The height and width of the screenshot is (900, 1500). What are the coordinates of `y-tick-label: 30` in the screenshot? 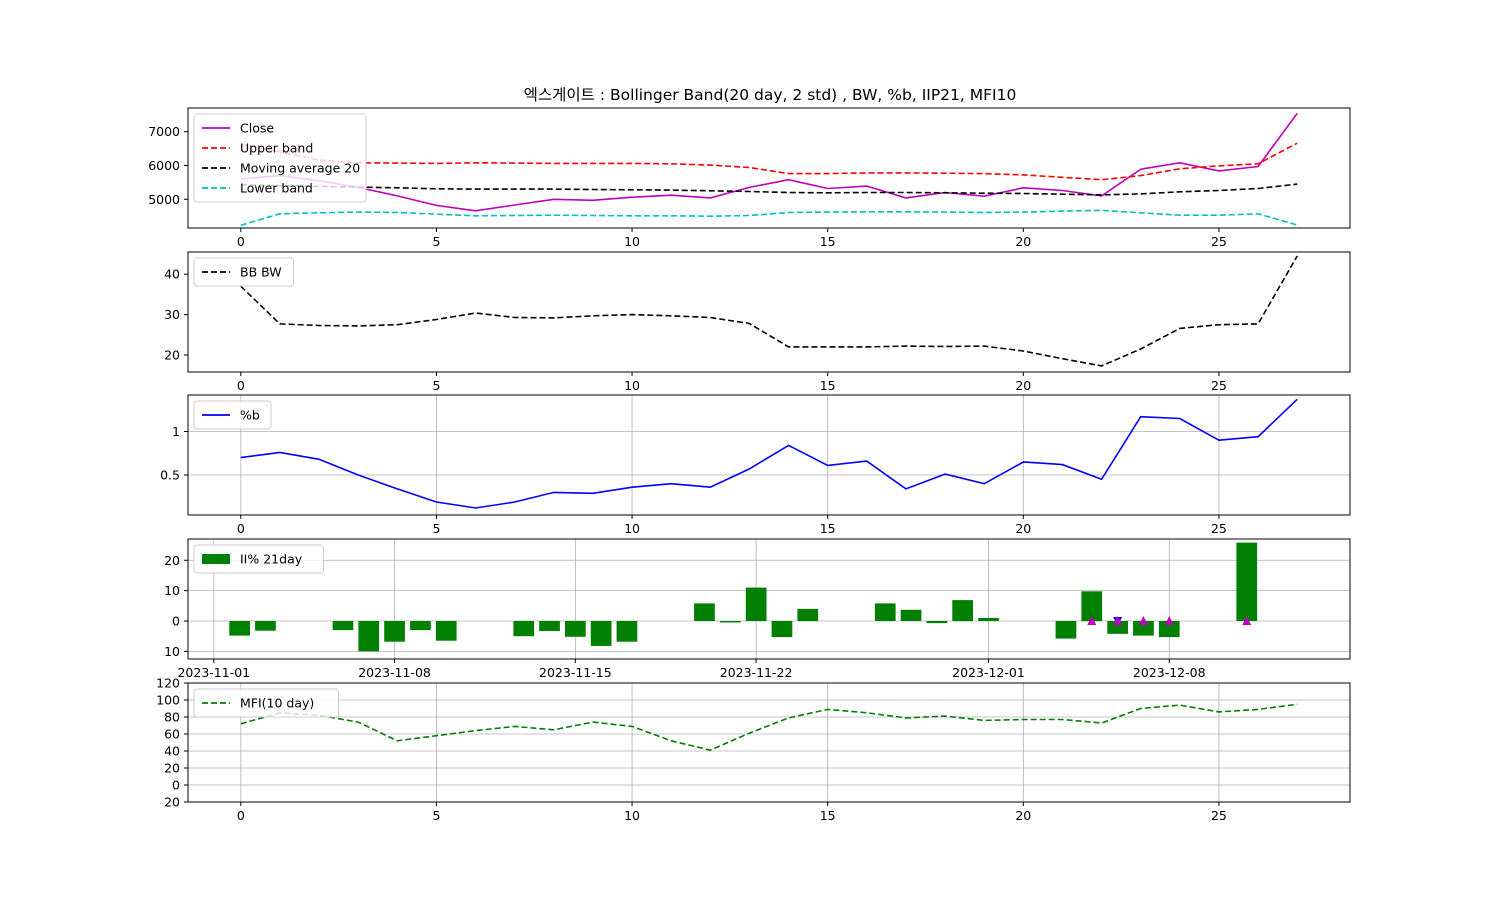 It's located at (172, 314).